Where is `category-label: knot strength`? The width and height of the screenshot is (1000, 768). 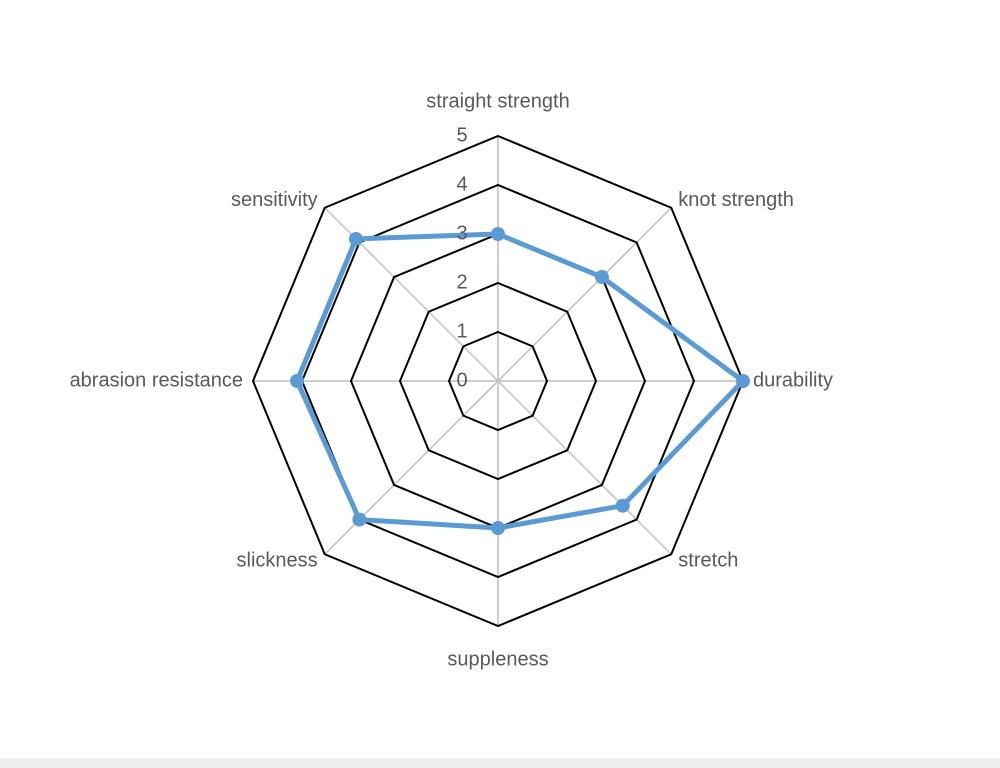 category-label: knot strength is located at coordinates (736, 200).